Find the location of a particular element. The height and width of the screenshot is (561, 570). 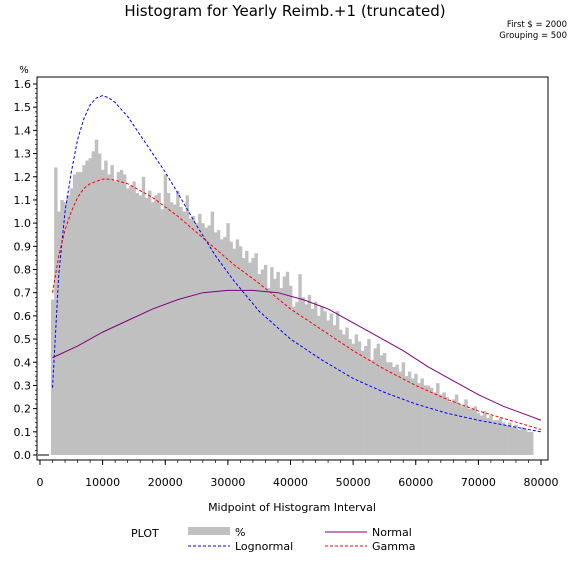

legend-swatch-bar is located at coordinates (209, 531).